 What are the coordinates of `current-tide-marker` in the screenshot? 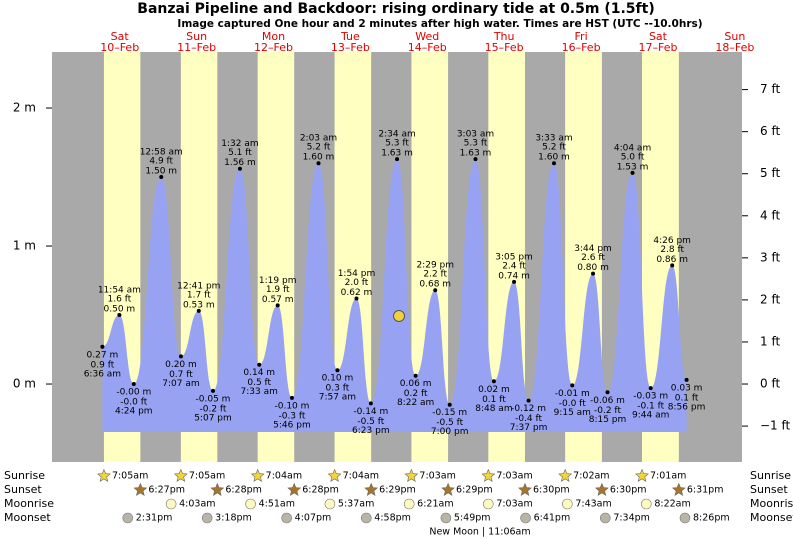 It's located at (399, 316).